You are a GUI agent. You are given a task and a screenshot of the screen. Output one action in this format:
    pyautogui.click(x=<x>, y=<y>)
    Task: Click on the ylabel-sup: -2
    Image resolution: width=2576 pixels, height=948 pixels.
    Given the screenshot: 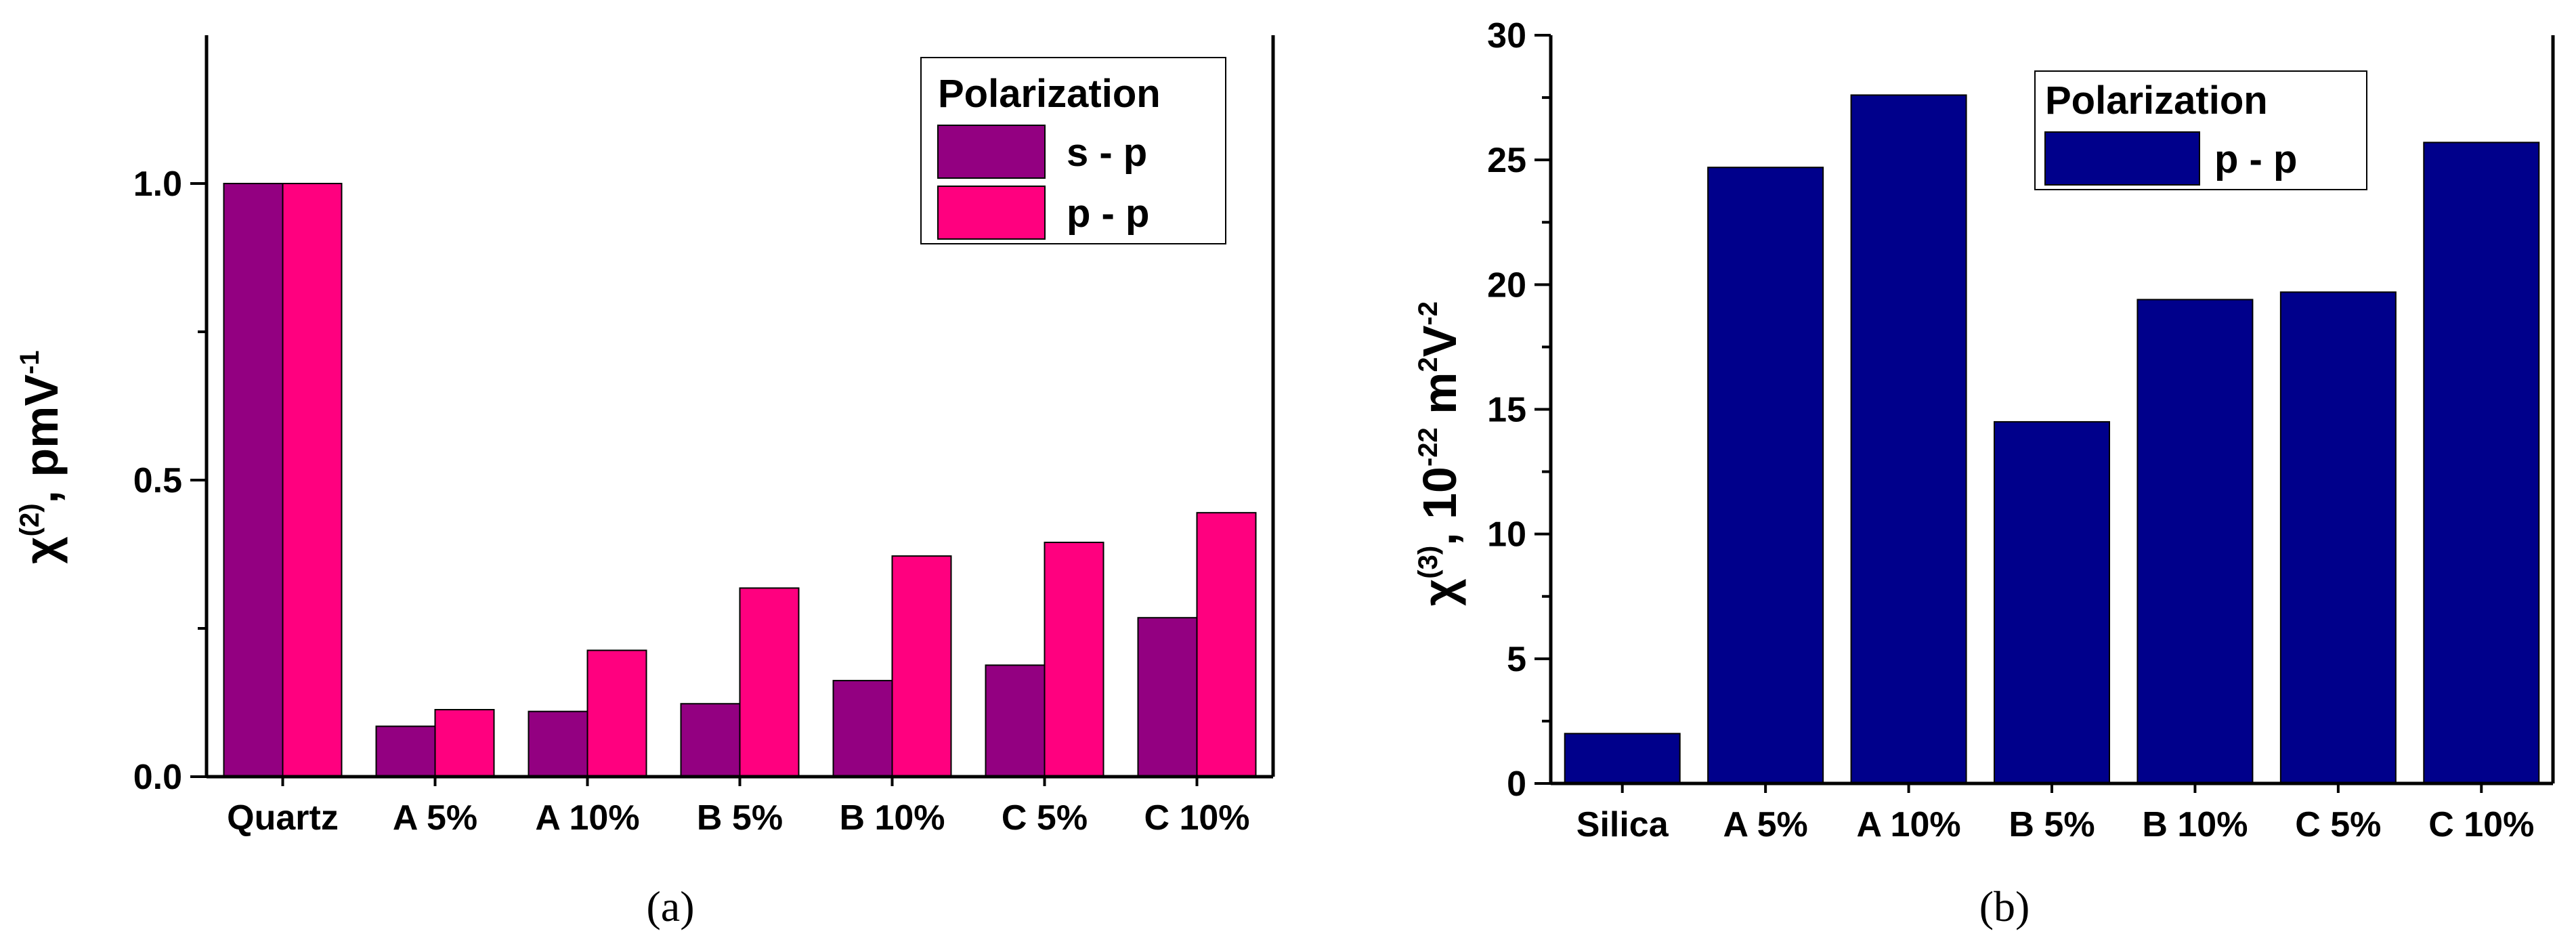 What is the action you would take?
    pyautogui.click(x=1428, y=313)
    